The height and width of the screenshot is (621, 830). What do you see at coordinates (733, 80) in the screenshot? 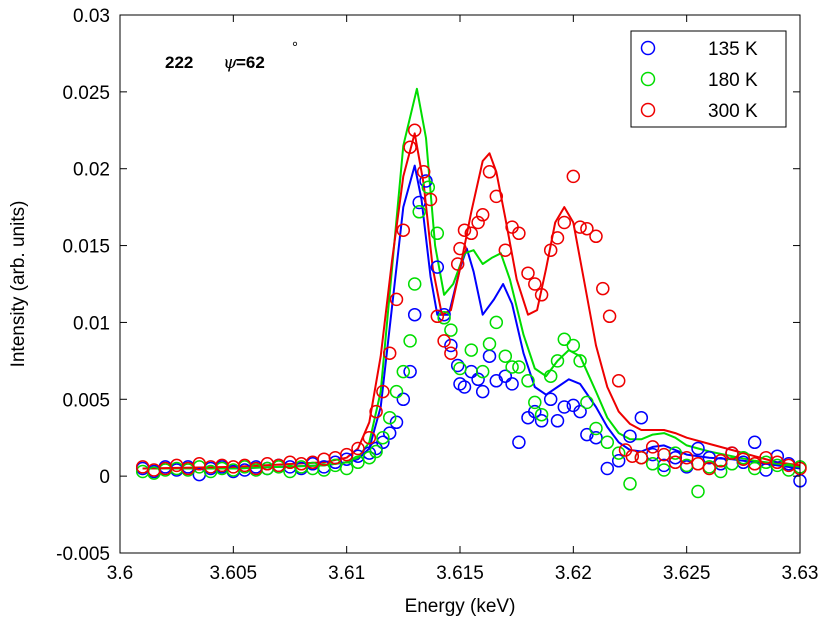
I see `legend-label-180k: 180 K` at bounding box center [733, 80].